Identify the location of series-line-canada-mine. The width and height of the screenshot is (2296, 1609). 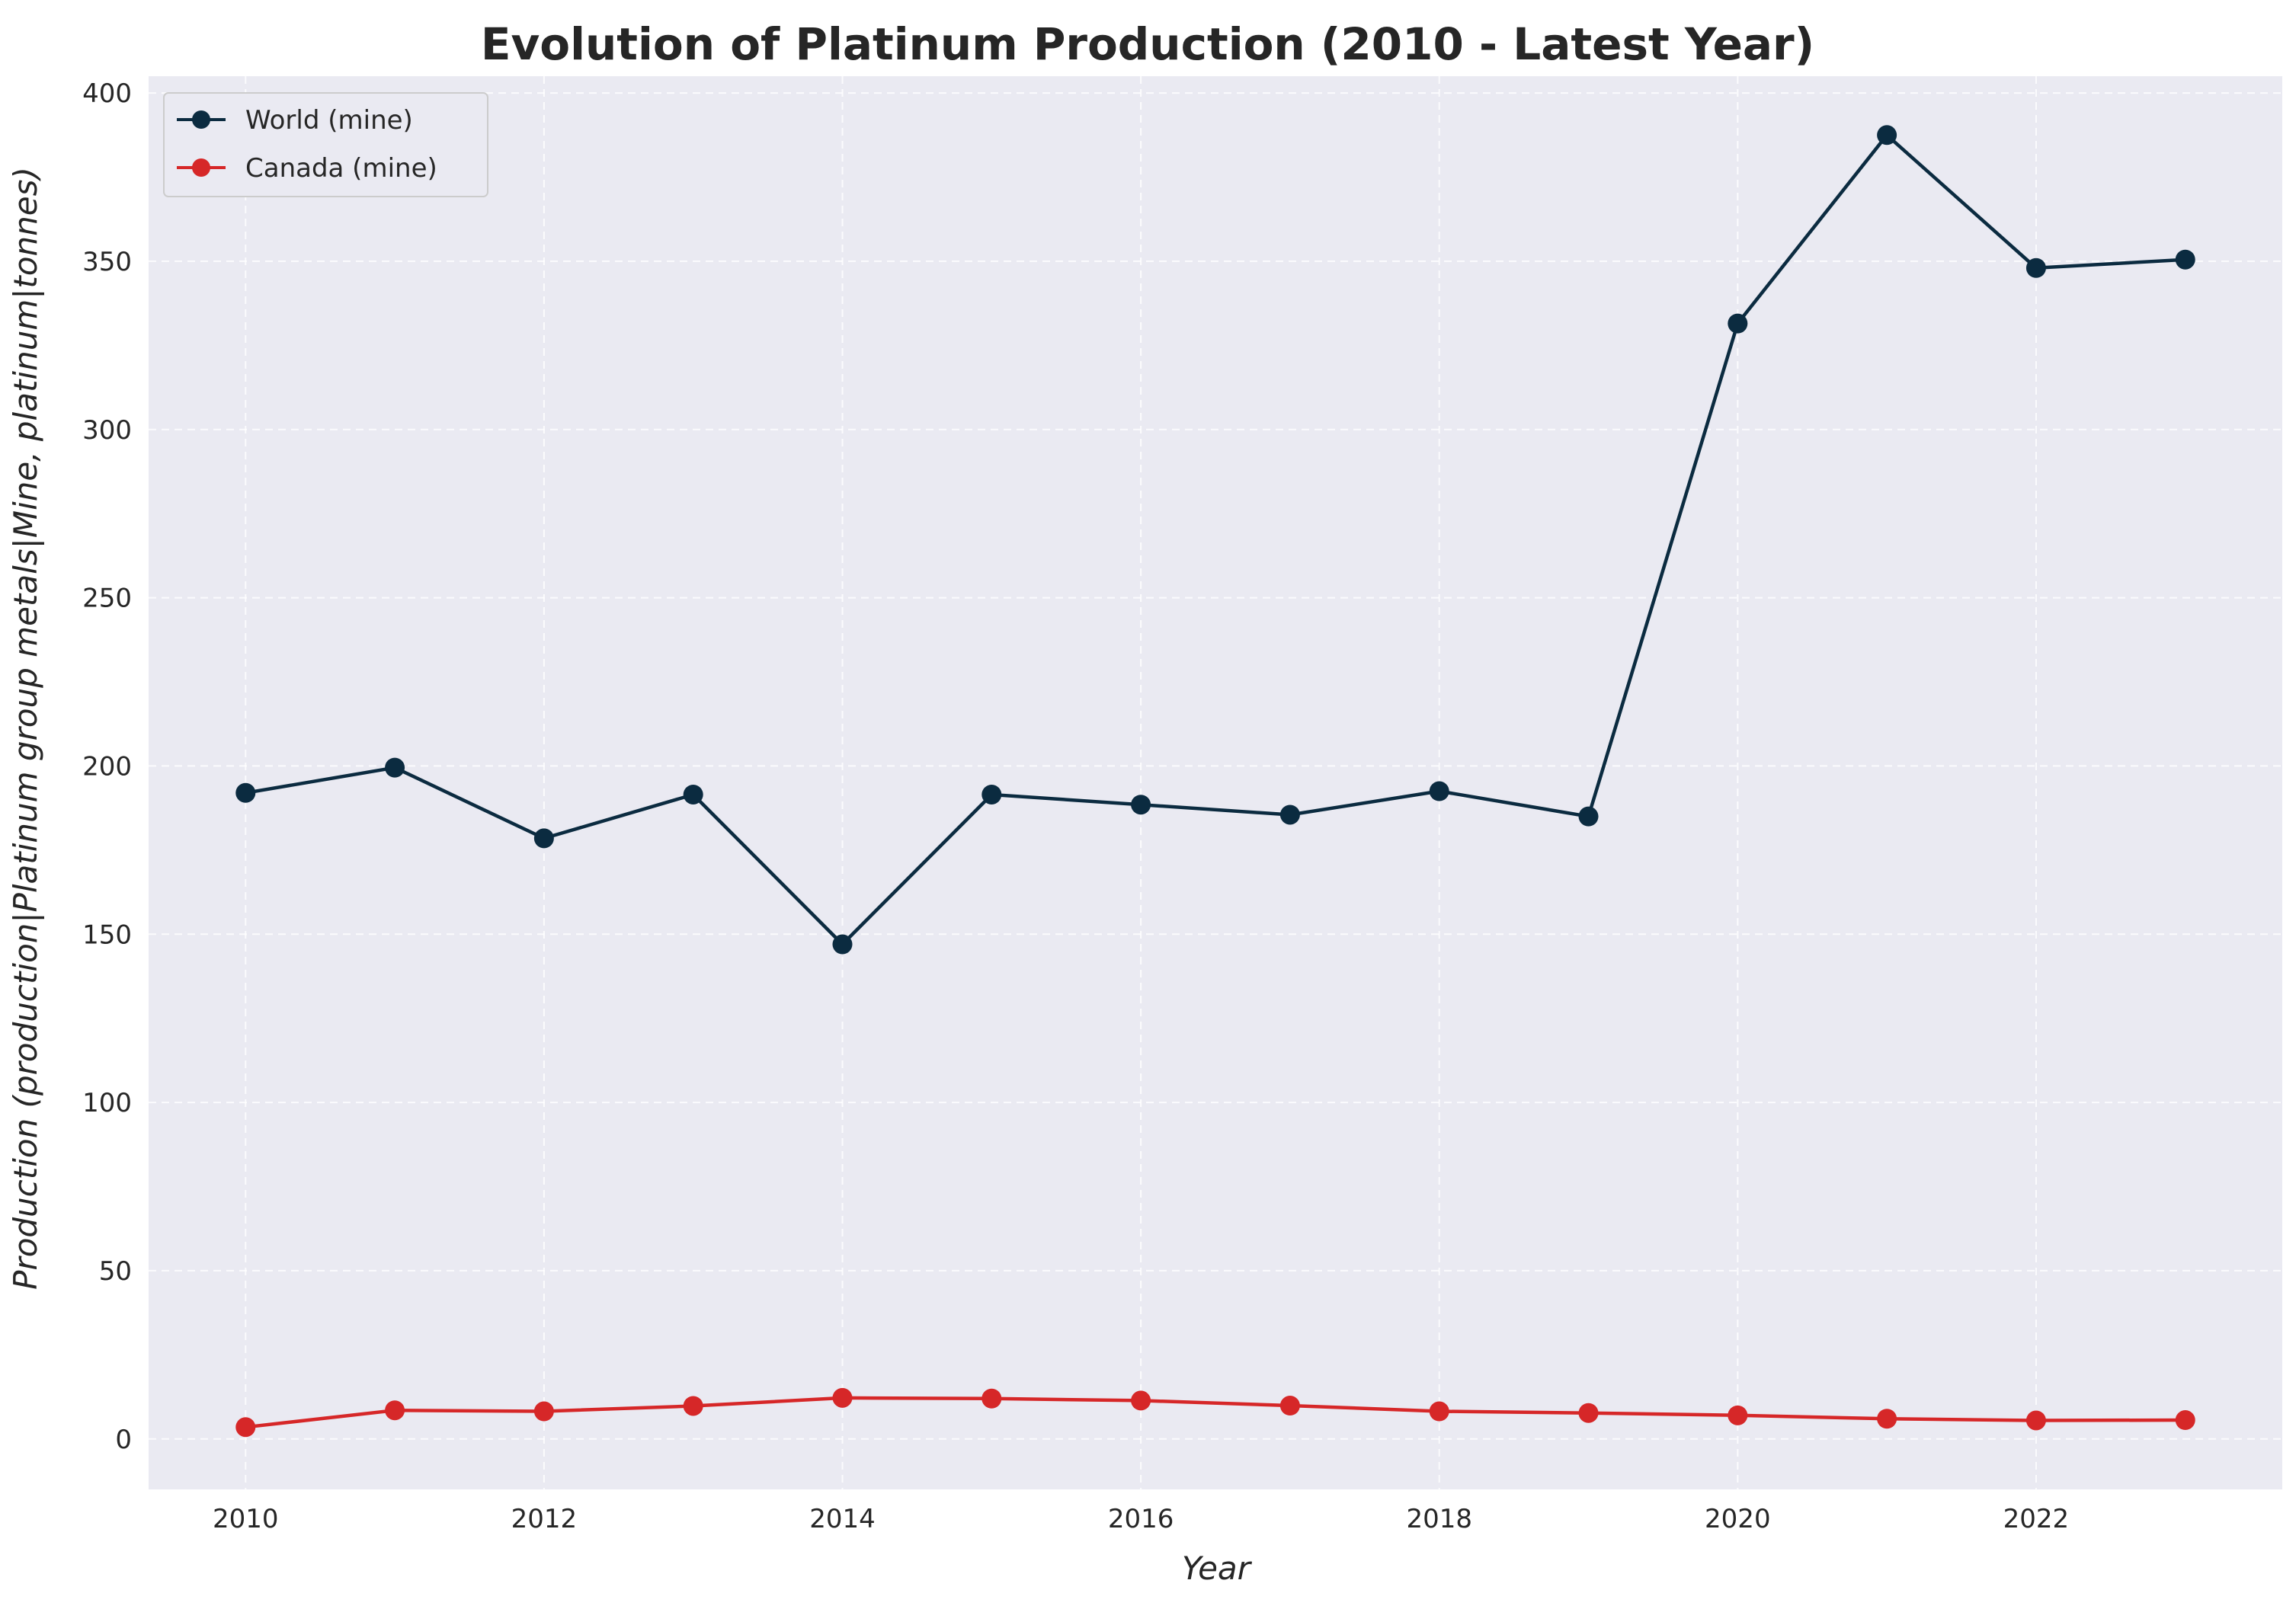
(1215, 1413).